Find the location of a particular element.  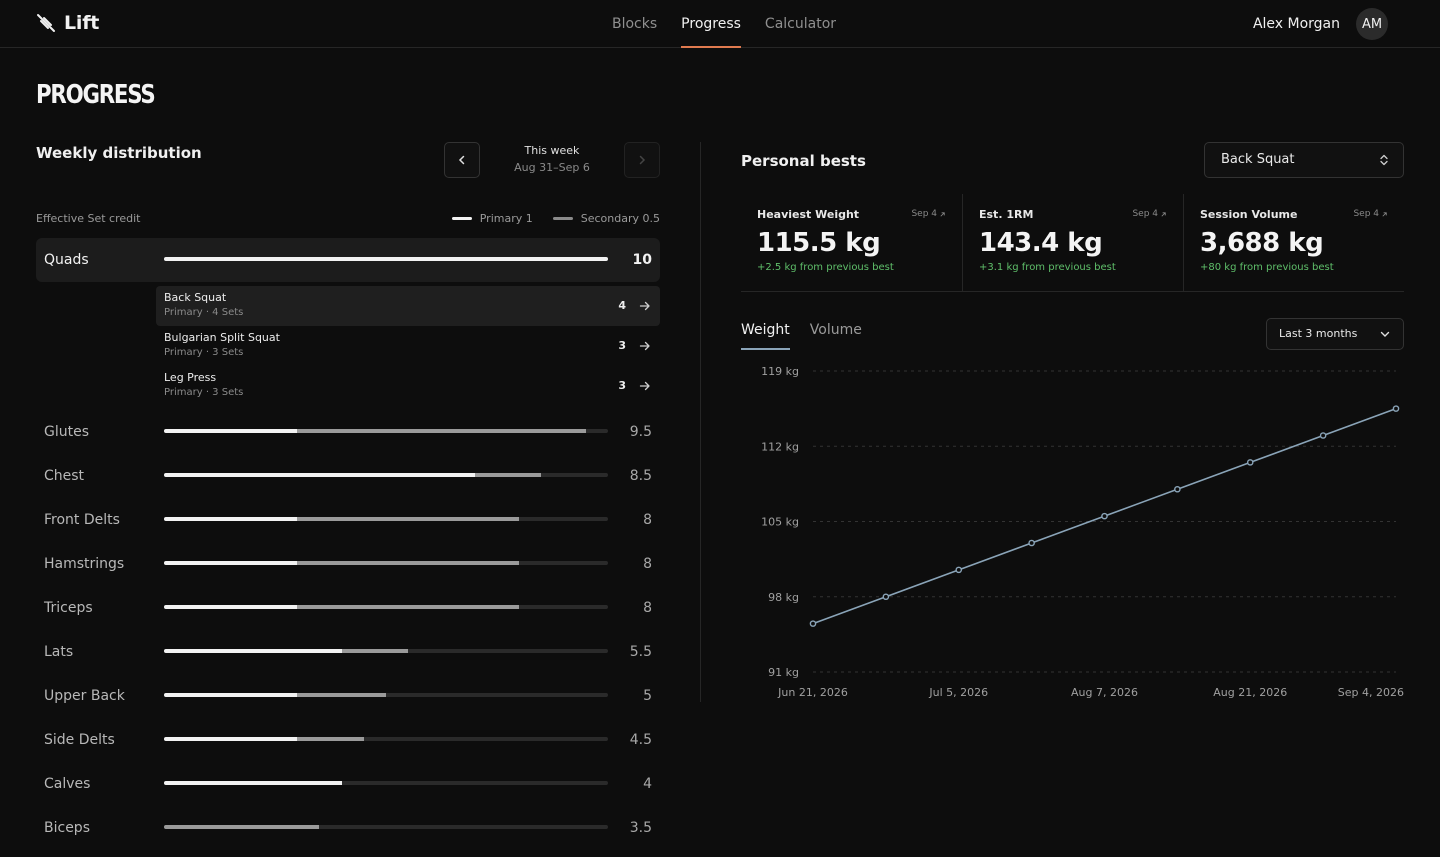

stat-date-text: Sep 4 is located at coordinates (1145, 214).